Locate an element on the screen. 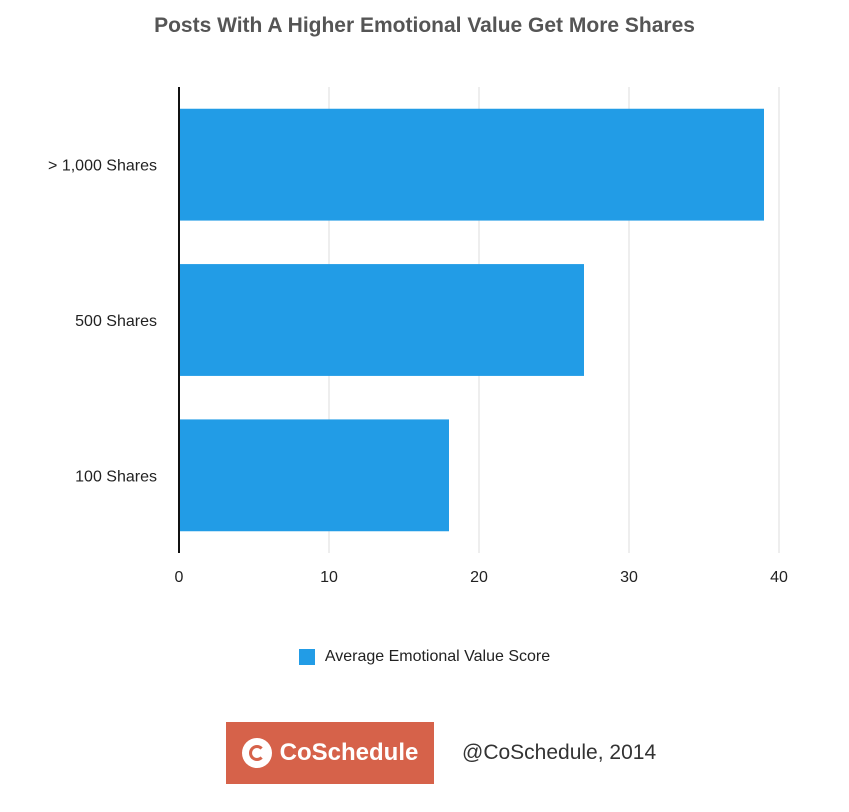 The height and width of the screenshot is (812, 849). x-tick-label: 40 is located at coordinates (779, 577).